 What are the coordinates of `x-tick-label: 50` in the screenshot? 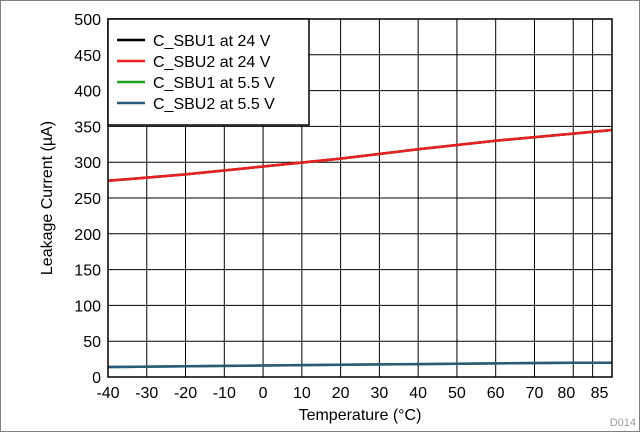 It's located at (457, 393).